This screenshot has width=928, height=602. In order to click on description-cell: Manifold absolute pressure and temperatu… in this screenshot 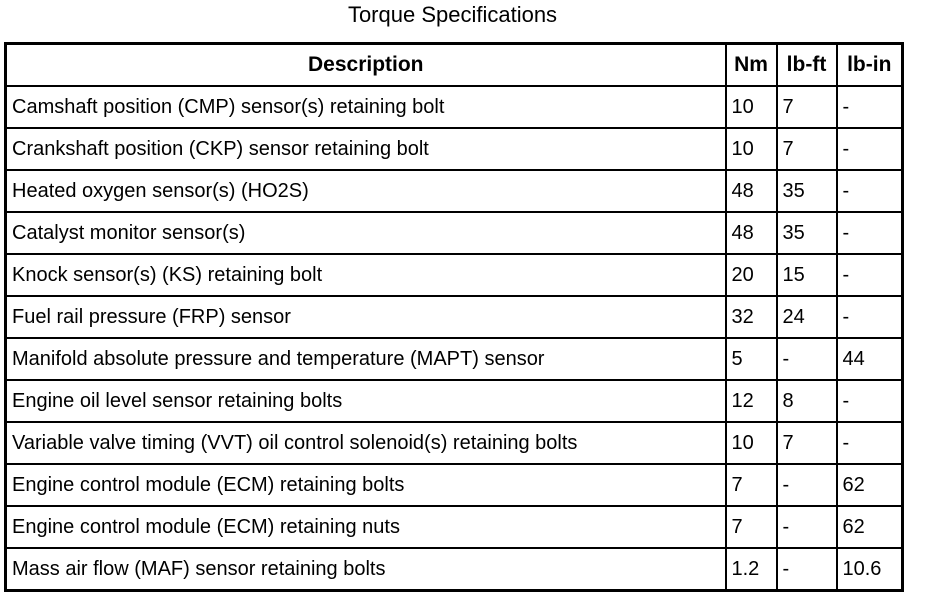, I will do `click(365, 359)`.